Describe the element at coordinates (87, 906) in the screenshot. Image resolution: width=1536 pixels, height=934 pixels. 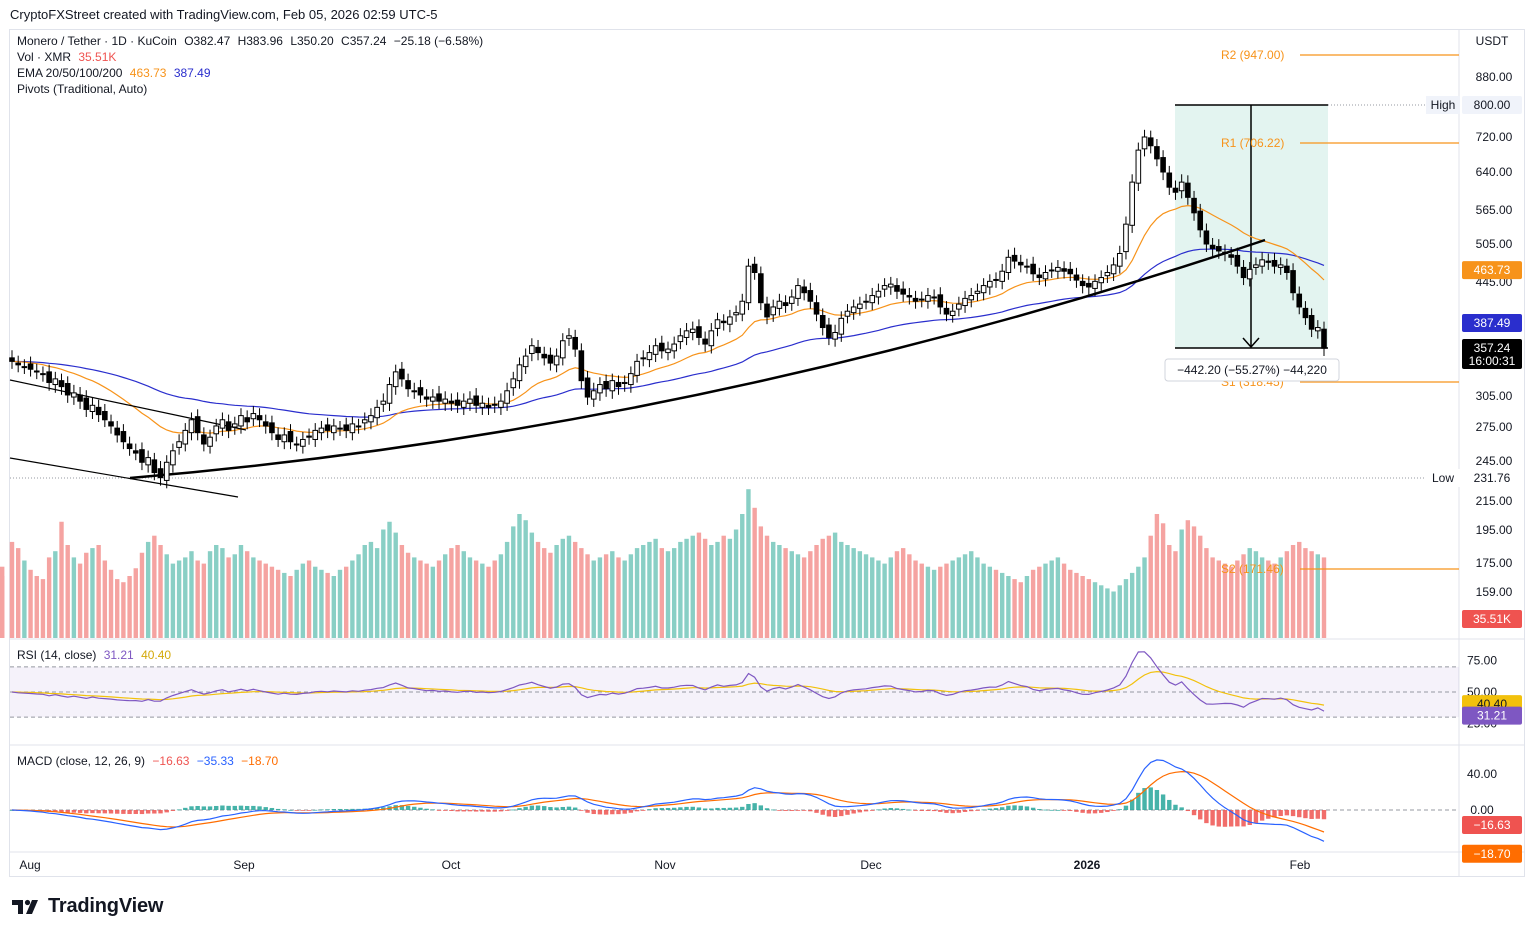
I see `tradingview-logo: TradingView` at that location.